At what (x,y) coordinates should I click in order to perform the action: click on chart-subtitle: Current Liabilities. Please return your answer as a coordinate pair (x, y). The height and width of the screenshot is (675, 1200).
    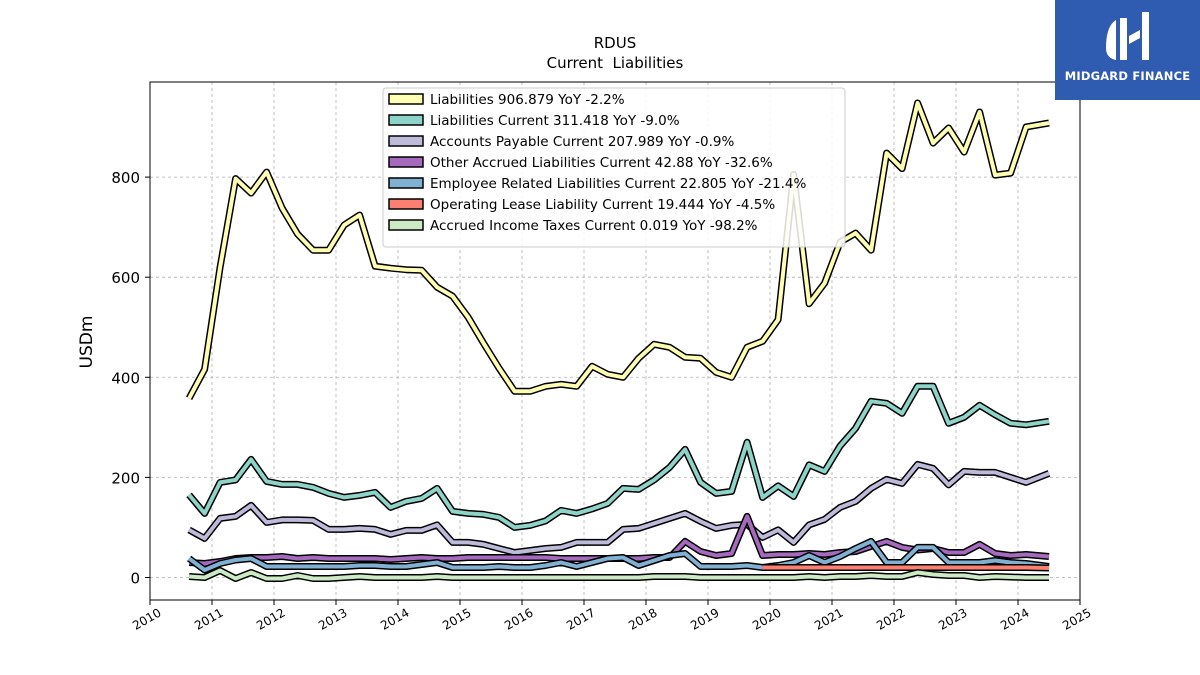
    Looking at the image, I should click on (615, 63).